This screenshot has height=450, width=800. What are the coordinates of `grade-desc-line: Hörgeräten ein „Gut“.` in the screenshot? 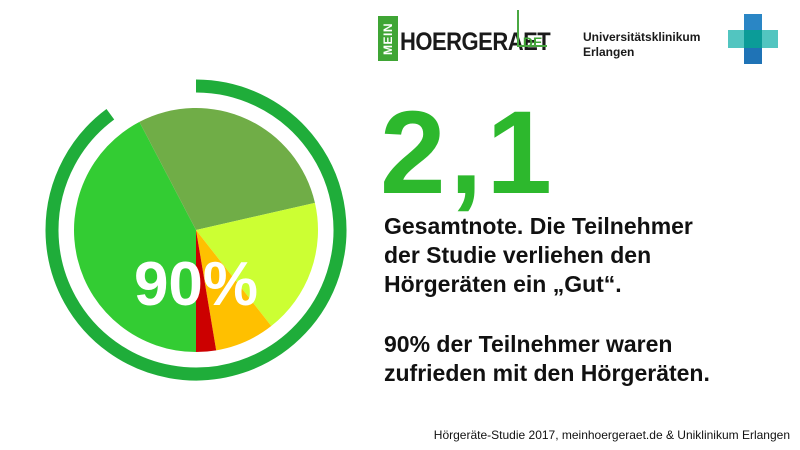 It's located at (503, 284).